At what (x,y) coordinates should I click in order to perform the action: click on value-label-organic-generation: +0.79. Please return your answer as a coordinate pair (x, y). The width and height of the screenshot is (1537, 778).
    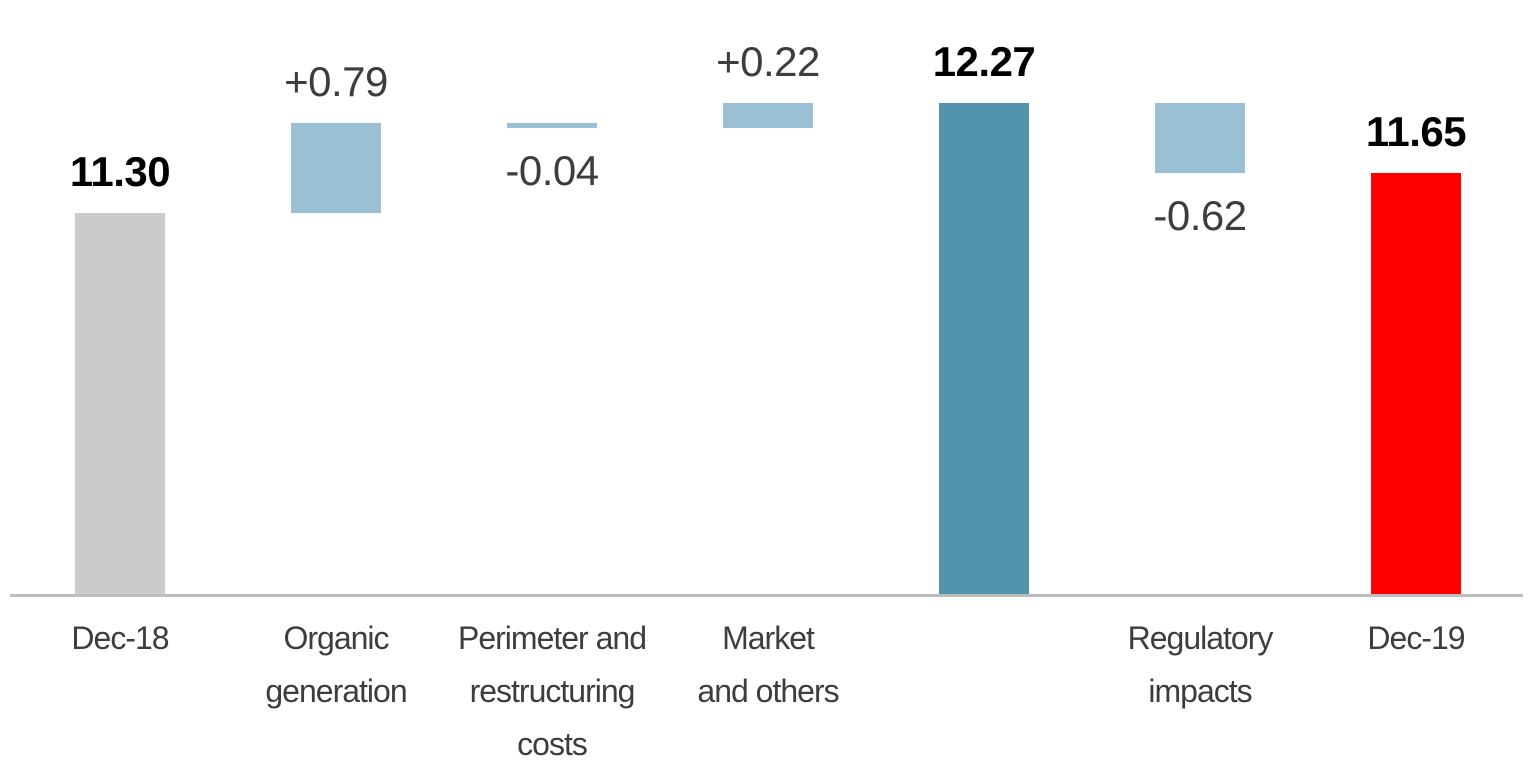
    Looking at the image, I should click on (336, 82).